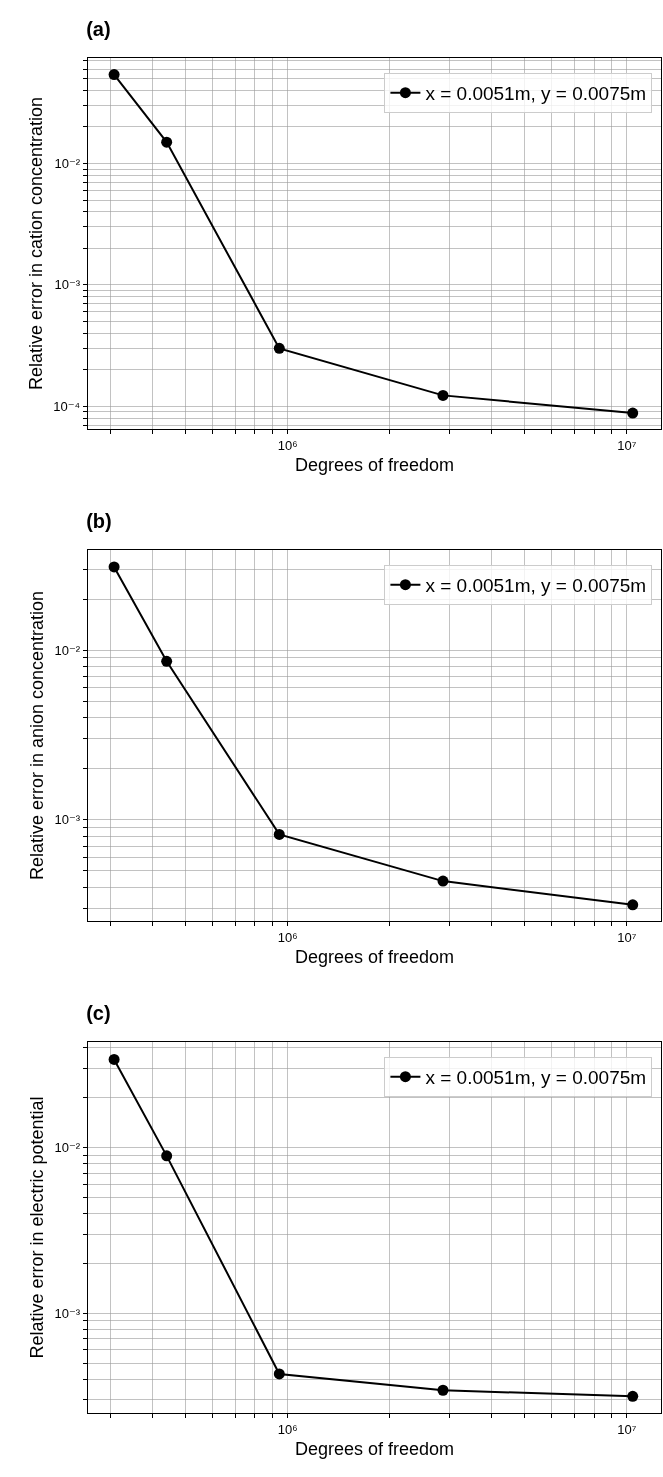  I want to click on chart-title: (c), so click(98, 1013).